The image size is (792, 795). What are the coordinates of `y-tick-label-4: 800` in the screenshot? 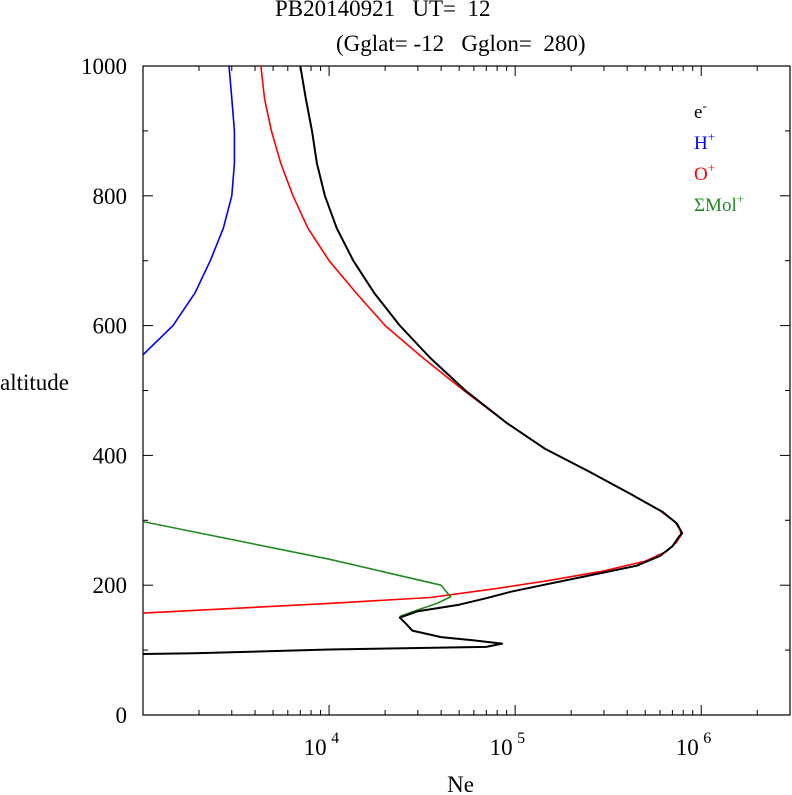 It's located at (110, 196).